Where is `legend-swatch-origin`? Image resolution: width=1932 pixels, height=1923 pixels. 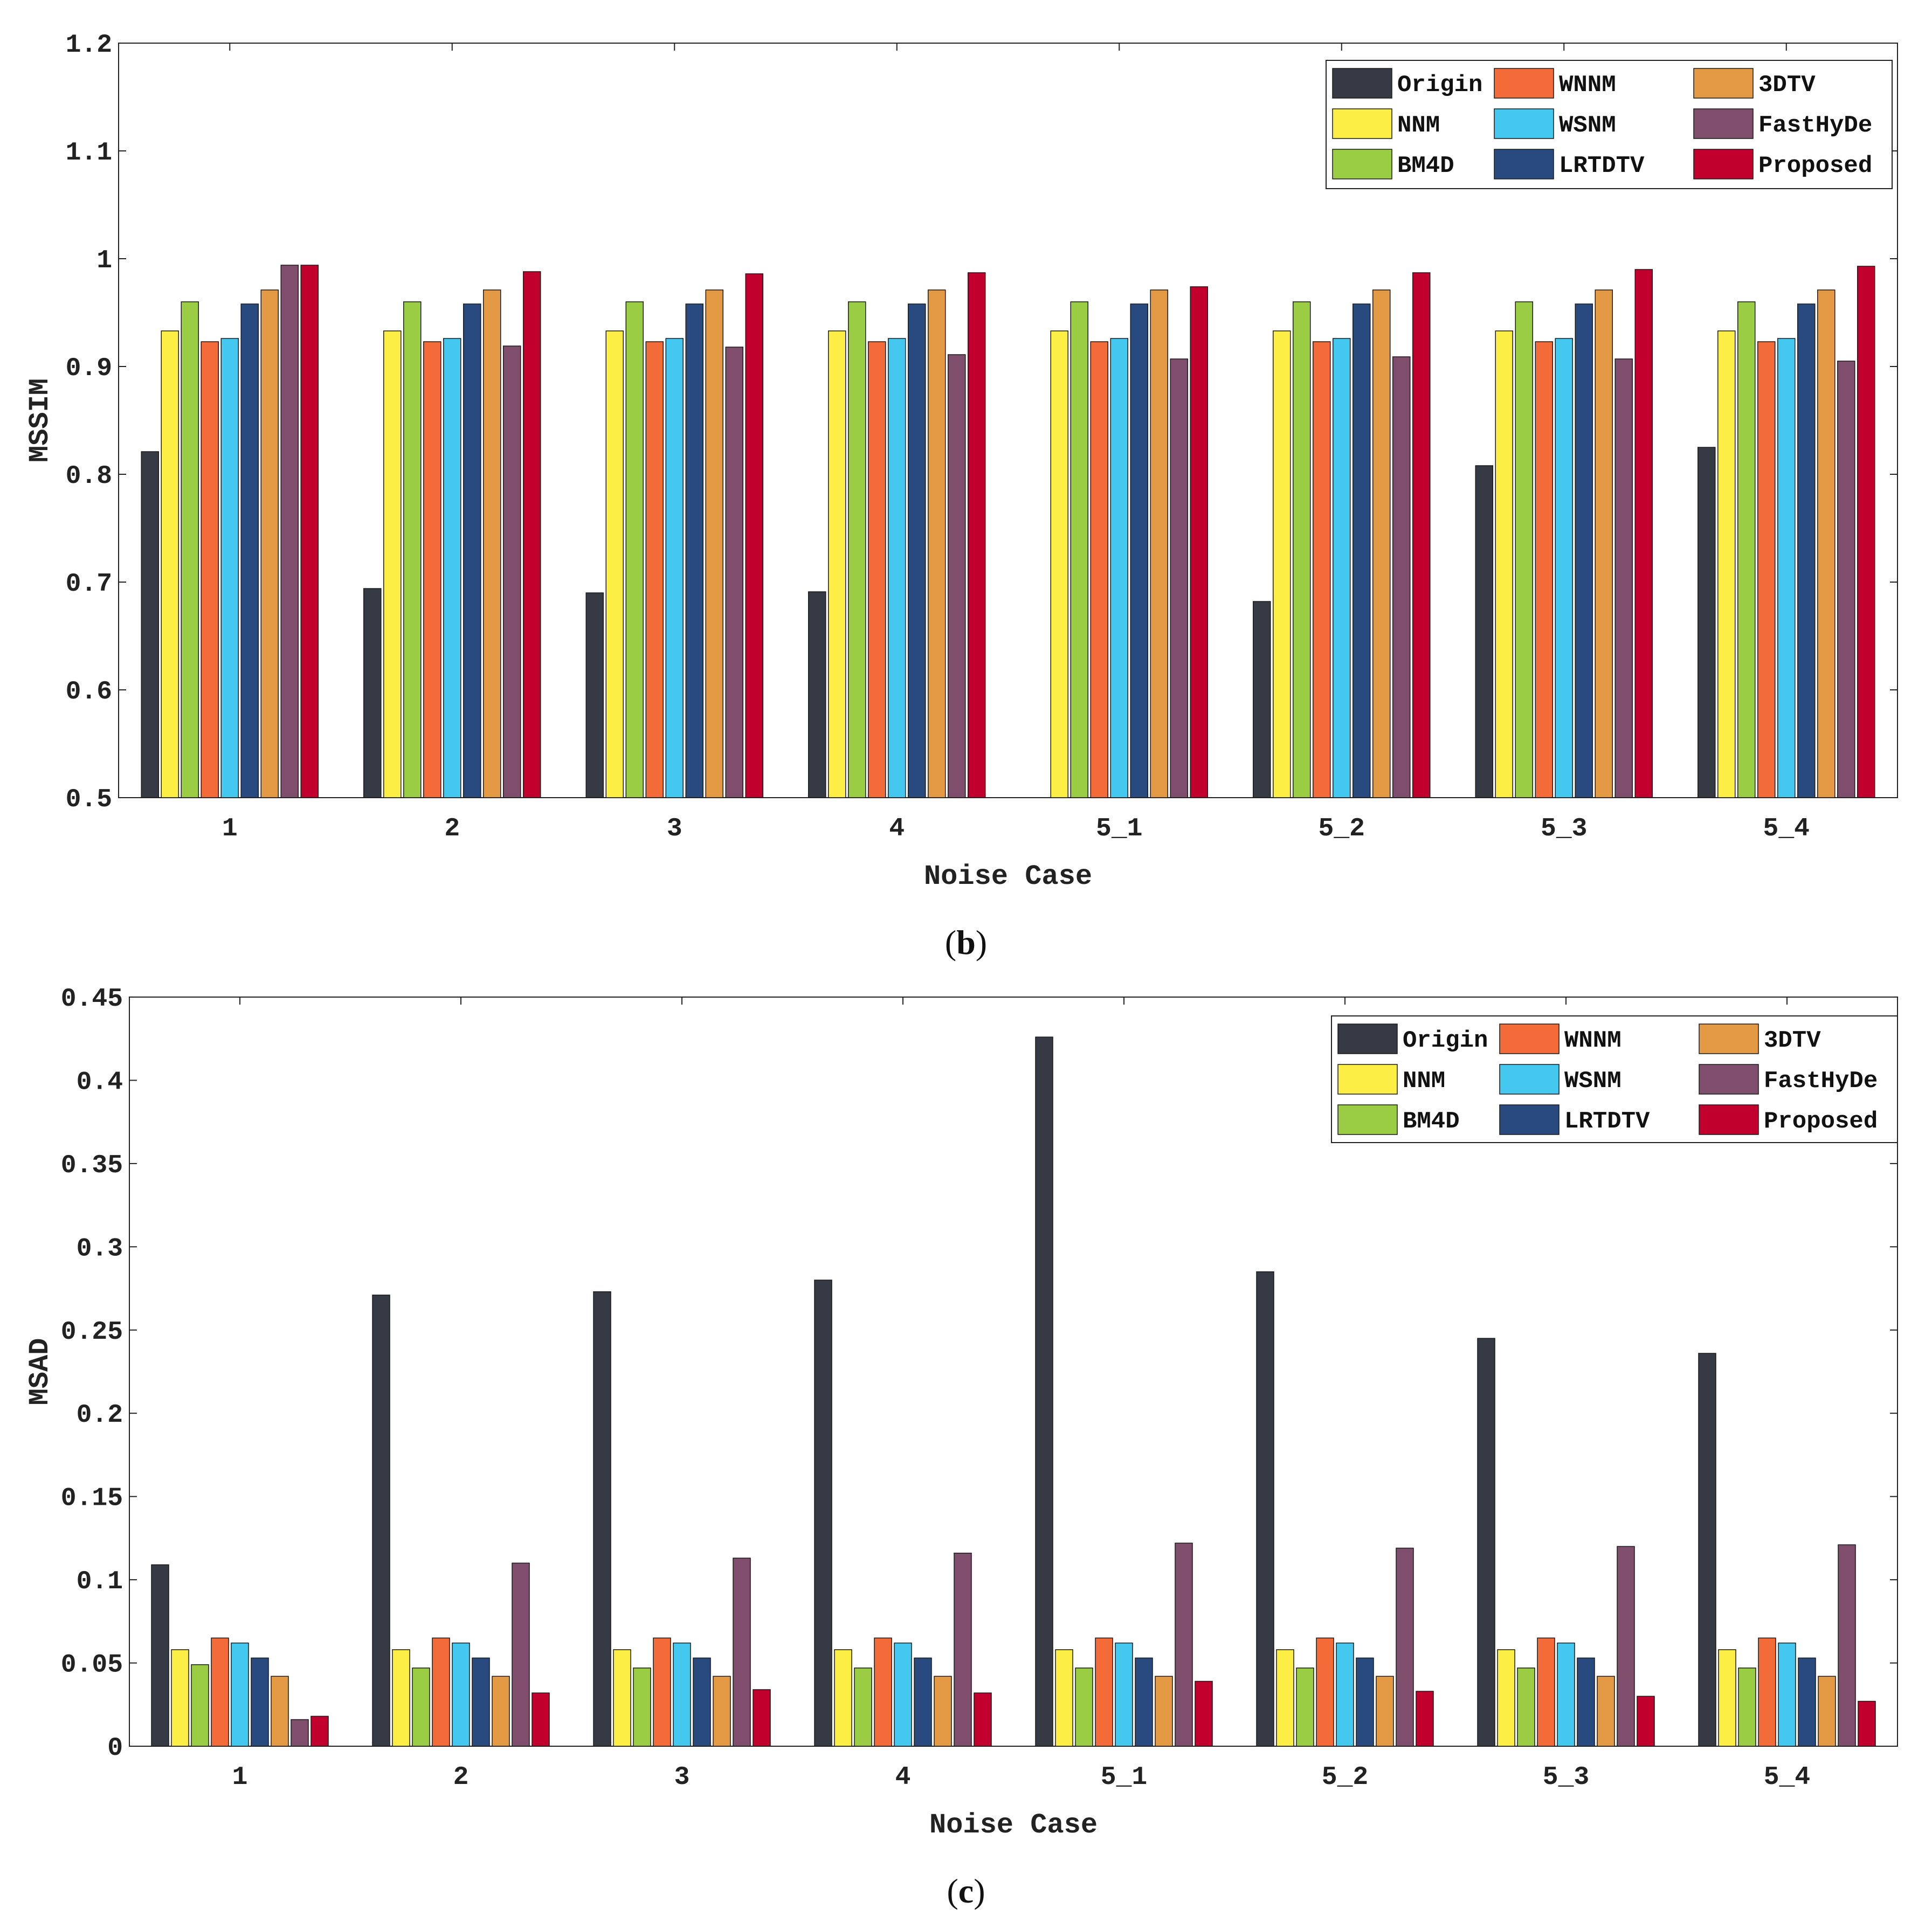 legend-swatch-origin is located at coordinates (1367, 1038).